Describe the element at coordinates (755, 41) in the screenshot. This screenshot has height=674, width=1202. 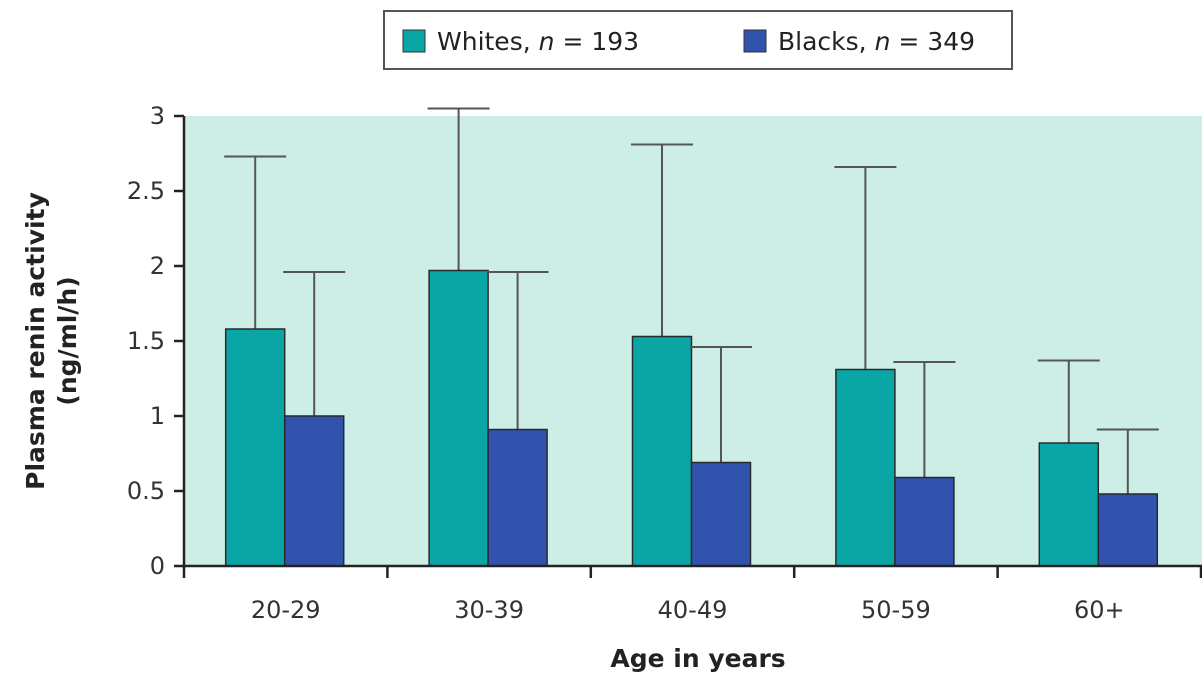
I see `legend-swatch-blacks` at that location.